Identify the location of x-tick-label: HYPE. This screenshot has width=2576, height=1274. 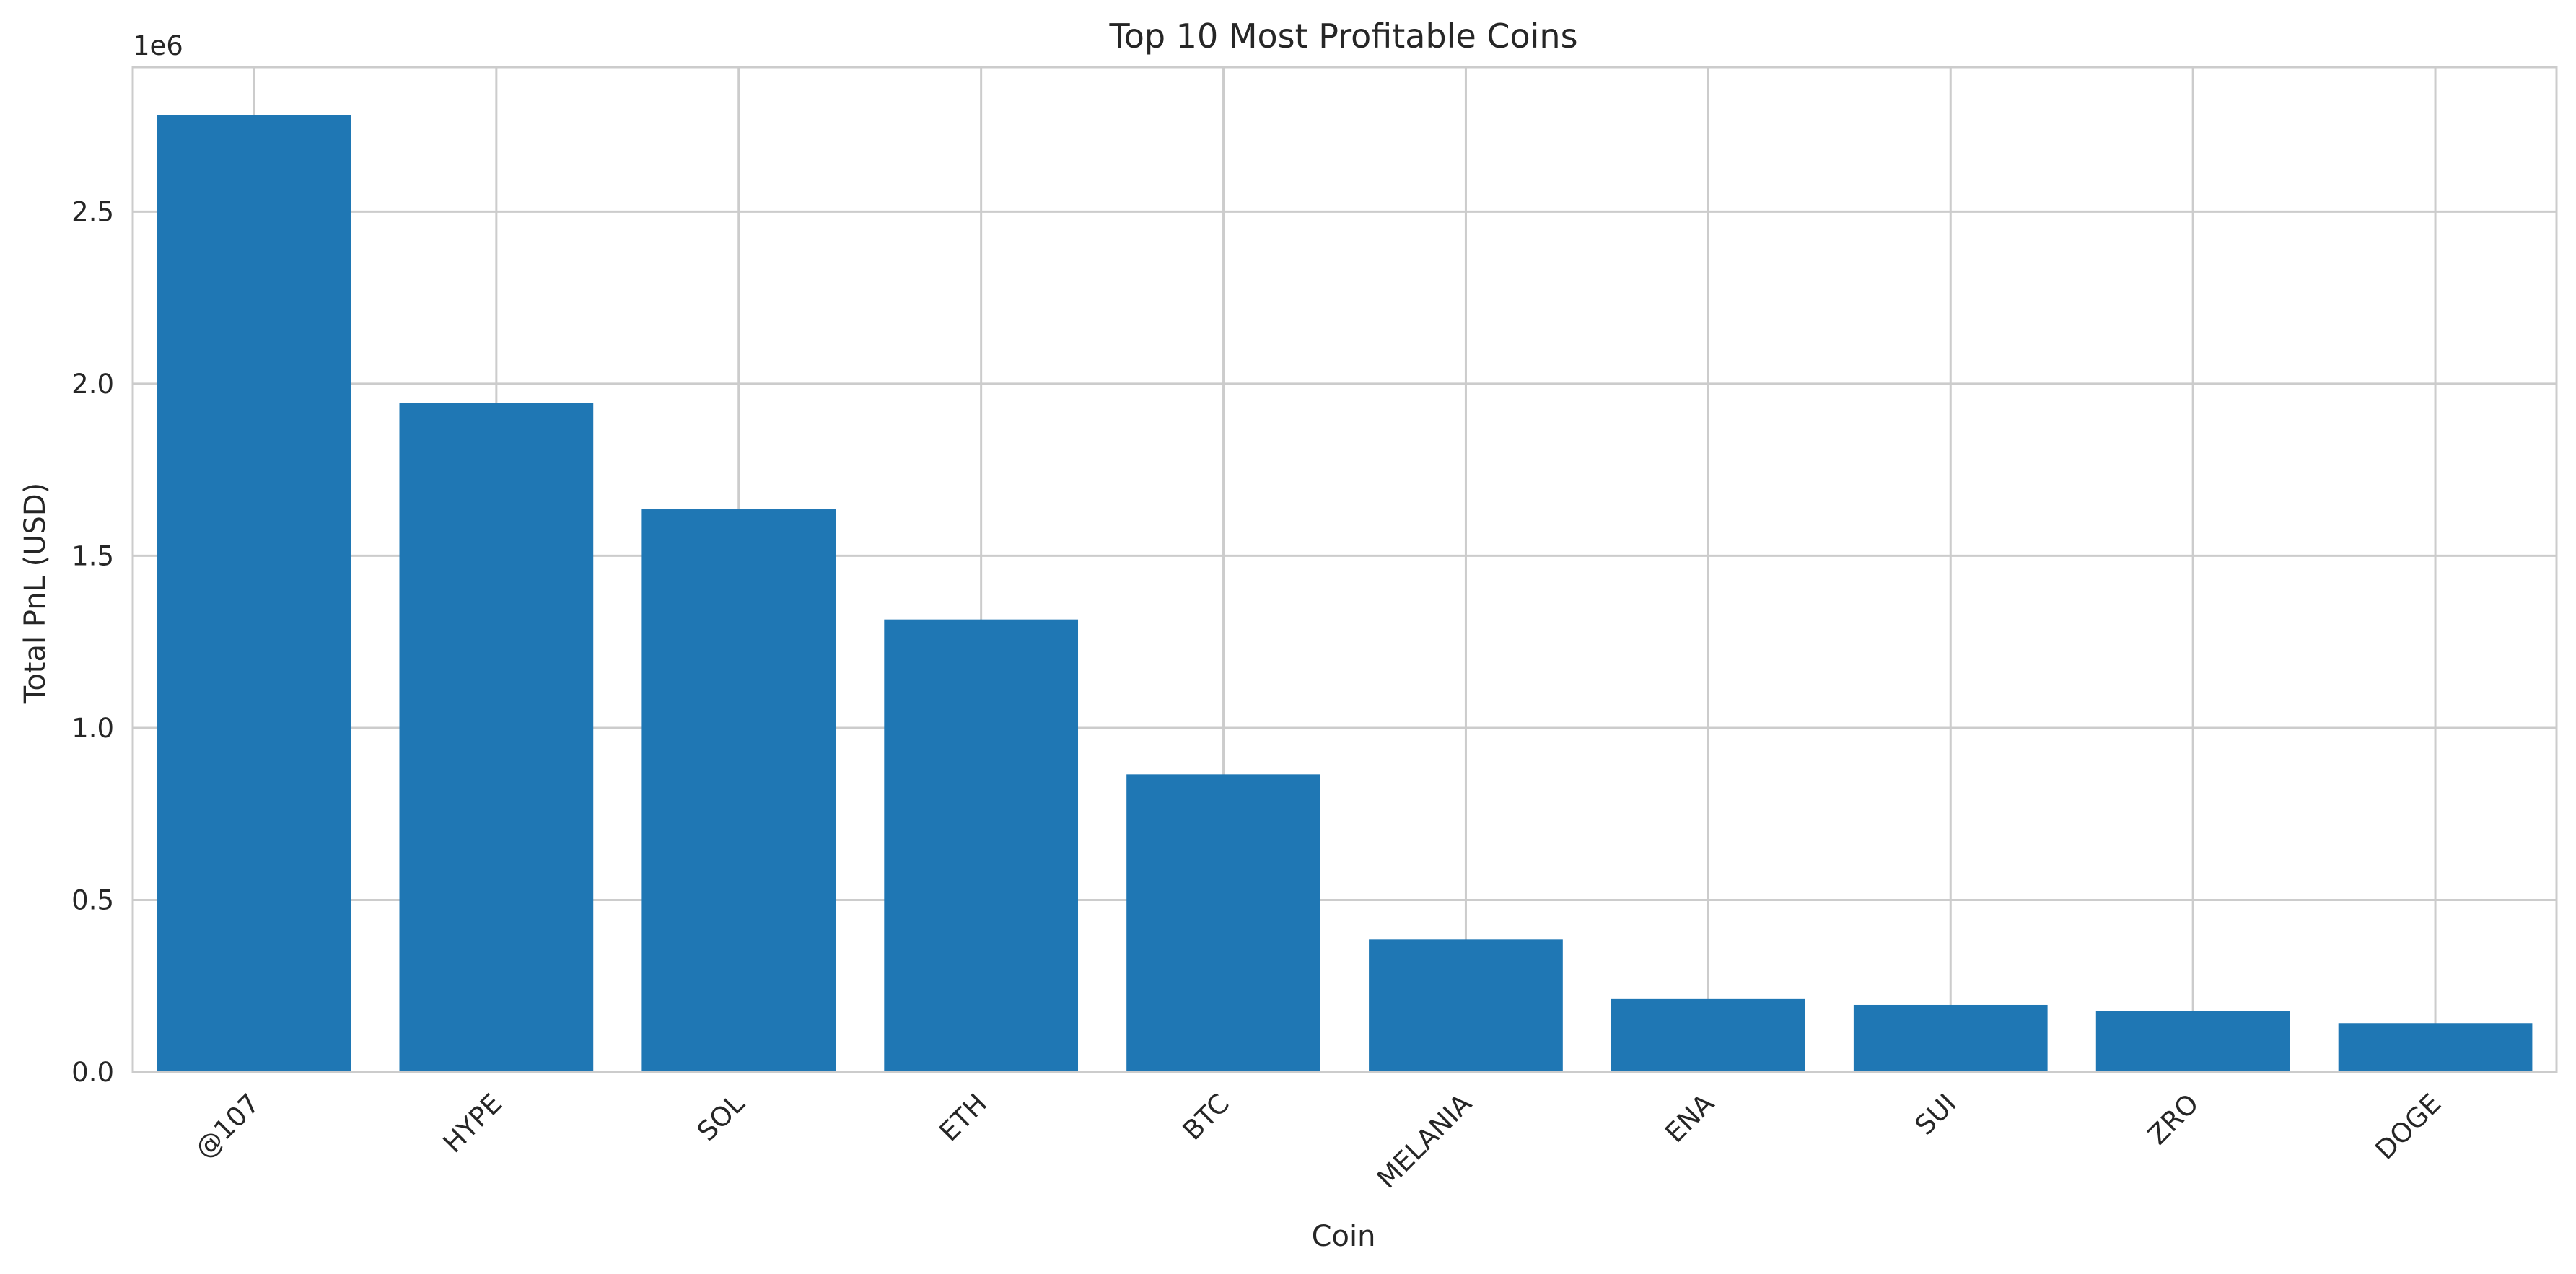
(472, 1124).